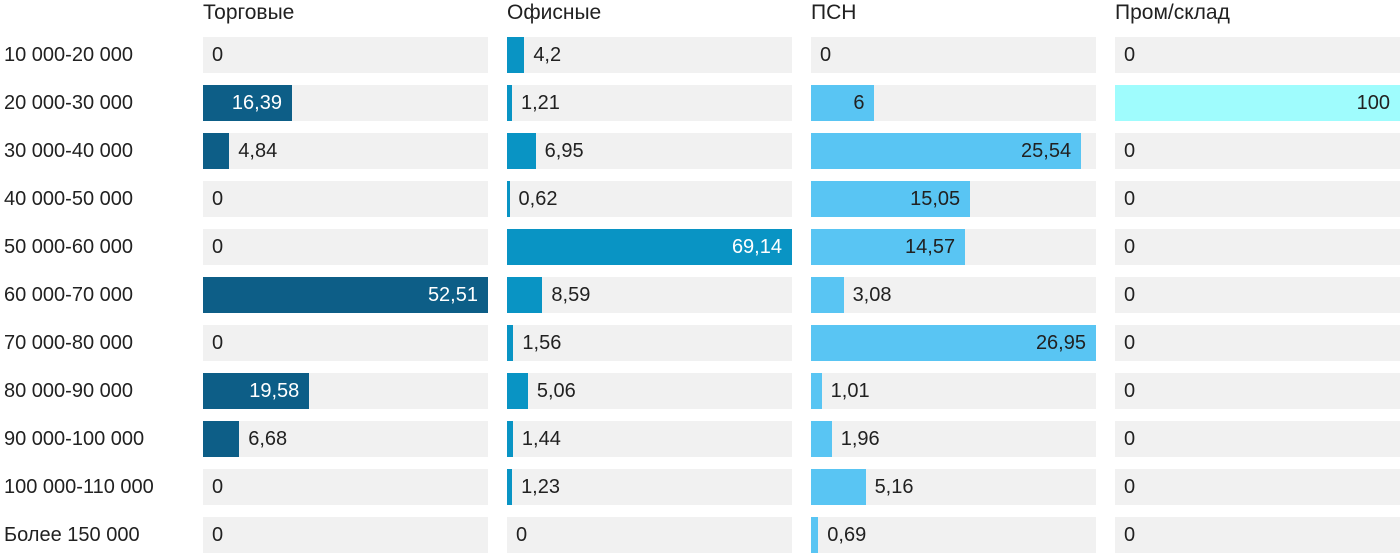 This screenshot has width=1400, height=558. What do you see at coordinates (649, 295) in the screenshot?
I see `bar-track: 8,59` at bounding box center [649, 295].